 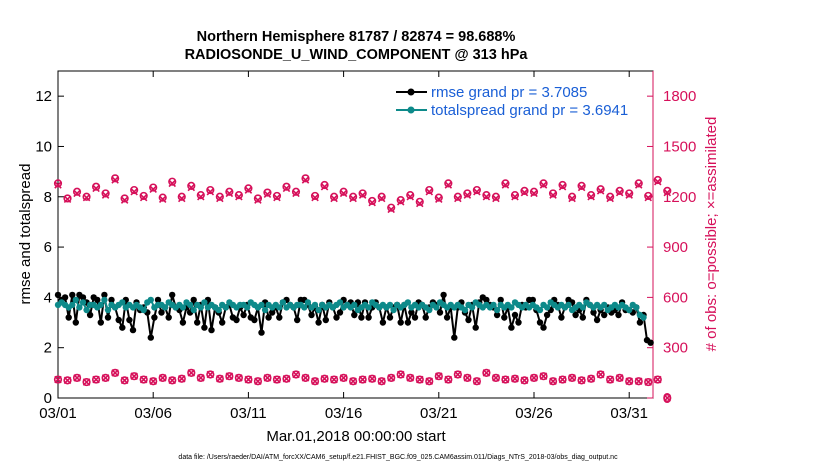 What do you see at coordinates (248, 413) in the screenshot?
I see `x-tick-label: 03/11` at bounding box center [248, 413].